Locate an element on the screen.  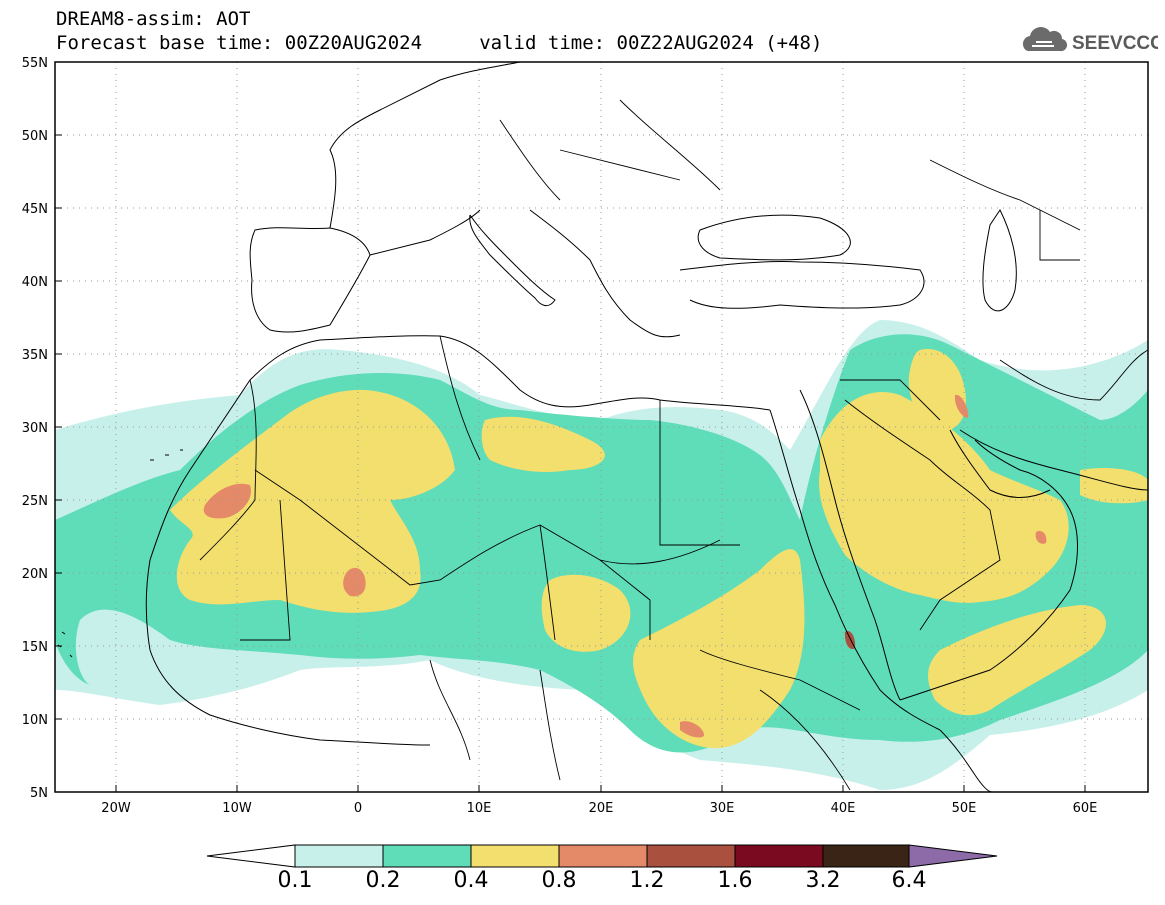
lon-ticks is located at coordinates (600, 788).